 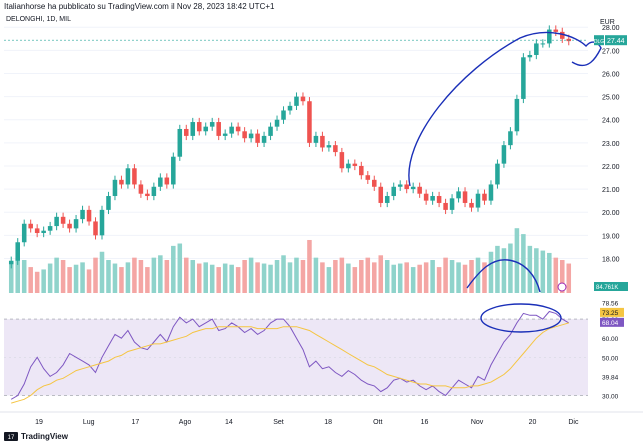 What do you see at coordinates (11, 438) in the screenshot?
I see `tradingview-logo-text: 17` at bounding box center [11, 438].